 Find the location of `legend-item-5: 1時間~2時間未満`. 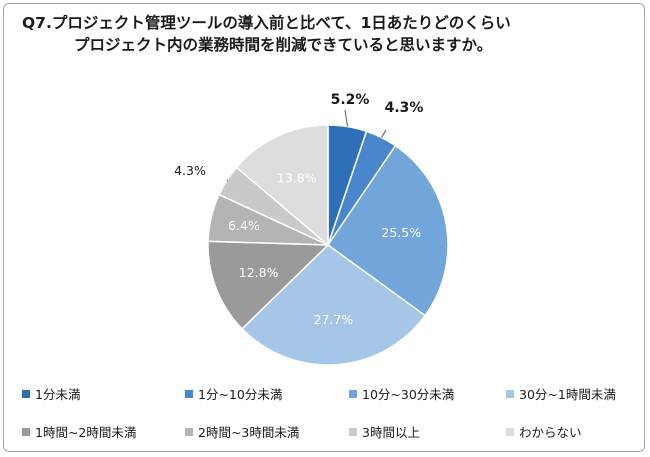

legend-item-5: 1時間~2時間未満 is located at coordinates (79, 431).